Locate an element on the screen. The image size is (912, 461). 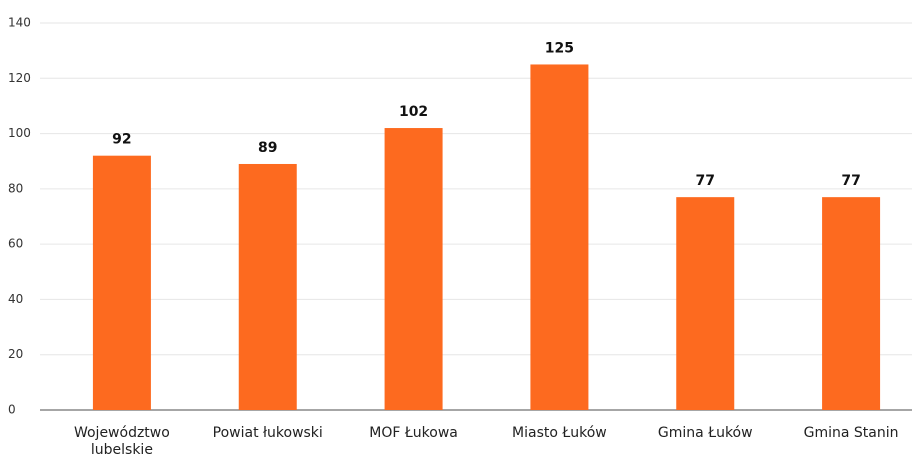
y-tick-label: 100 is located at coordinates (19, 133).